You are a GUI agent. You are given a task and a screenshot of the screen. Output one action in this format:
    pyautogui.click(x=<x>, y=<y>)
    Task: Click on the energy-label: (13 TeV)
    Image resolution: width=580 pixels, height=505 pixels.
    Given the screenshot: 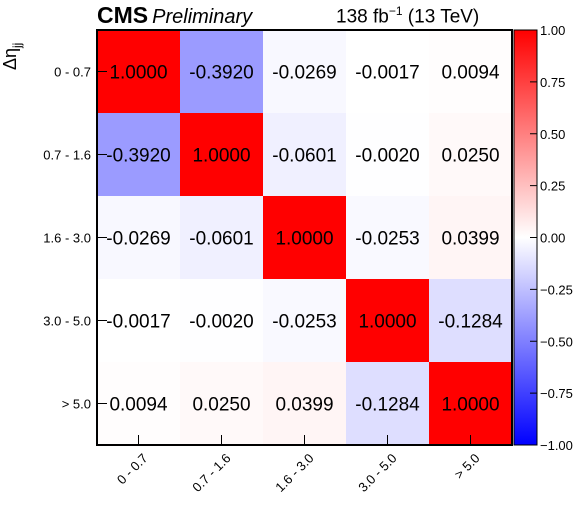 What is the action you would take?
    pyautogui.click(x=443, y=17)
    